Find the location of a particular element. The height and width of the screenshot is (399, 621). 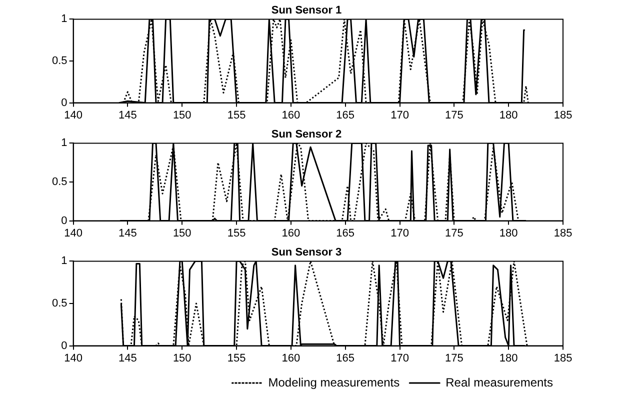

legend-label: Real measurements is located at coordinates (500, 382).